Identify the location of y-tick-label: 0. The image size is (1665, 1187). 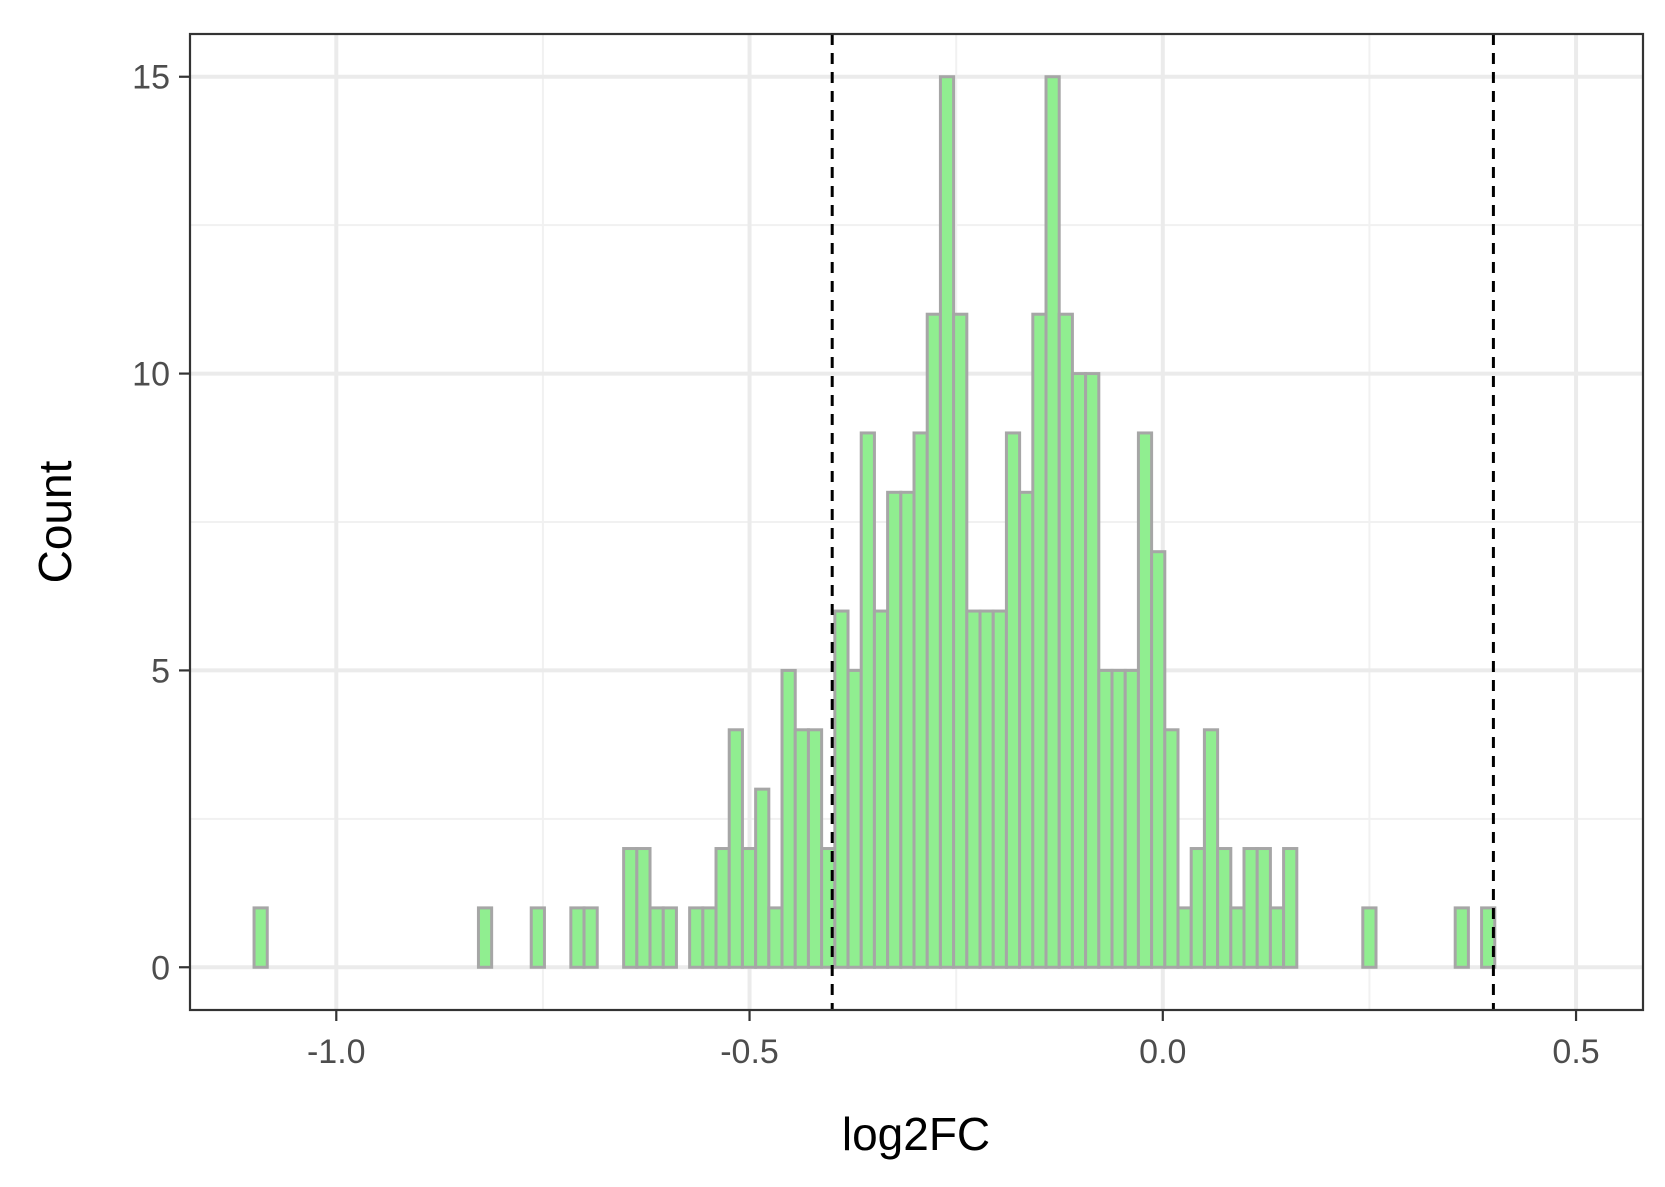
(160, 968).